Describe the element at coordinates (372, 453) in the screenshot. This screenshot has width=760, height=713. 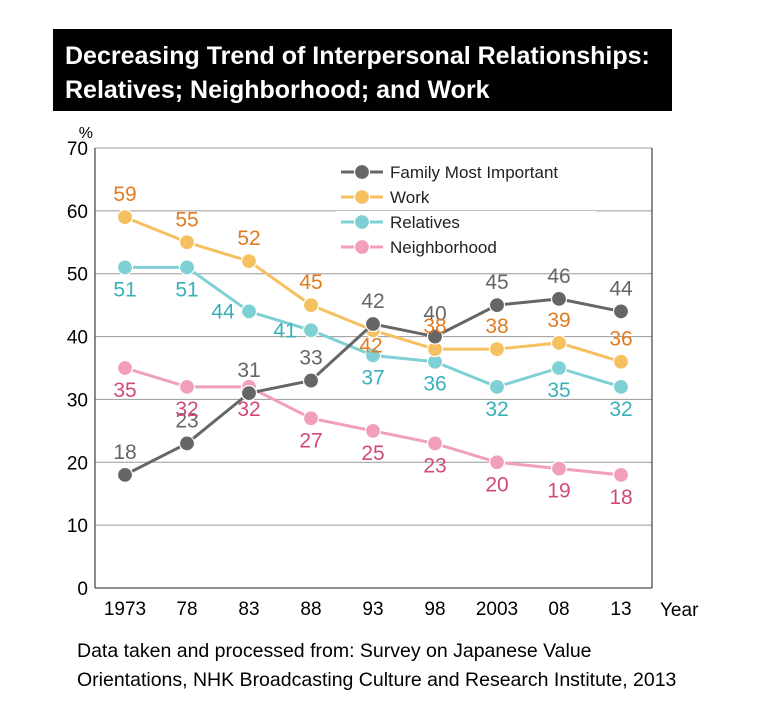
I see `data-label: 25` at that location.